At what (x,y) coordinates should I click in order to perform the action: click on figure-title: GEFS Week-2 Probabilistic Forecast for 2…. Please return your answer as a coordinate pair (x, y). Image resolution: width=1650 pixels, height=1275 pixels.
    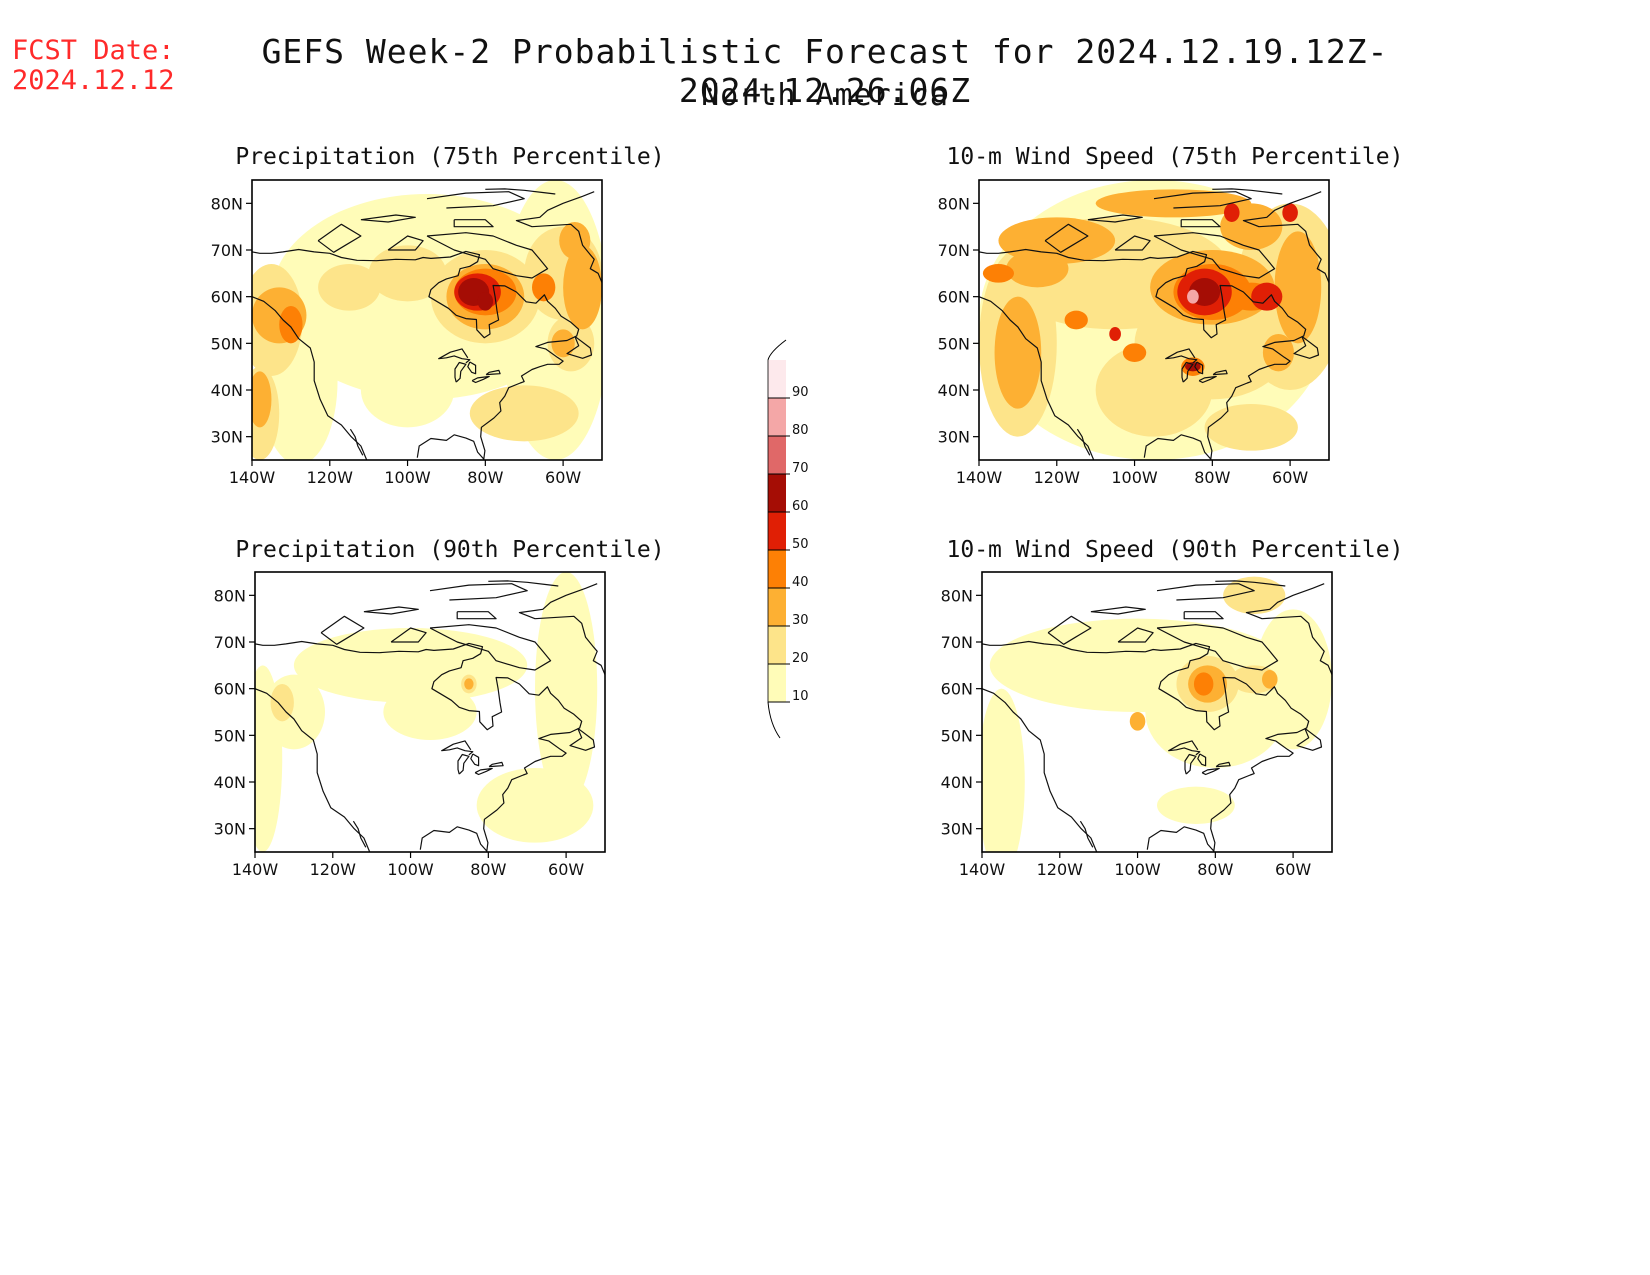
    Looking at the image, I should click on (825, 71).